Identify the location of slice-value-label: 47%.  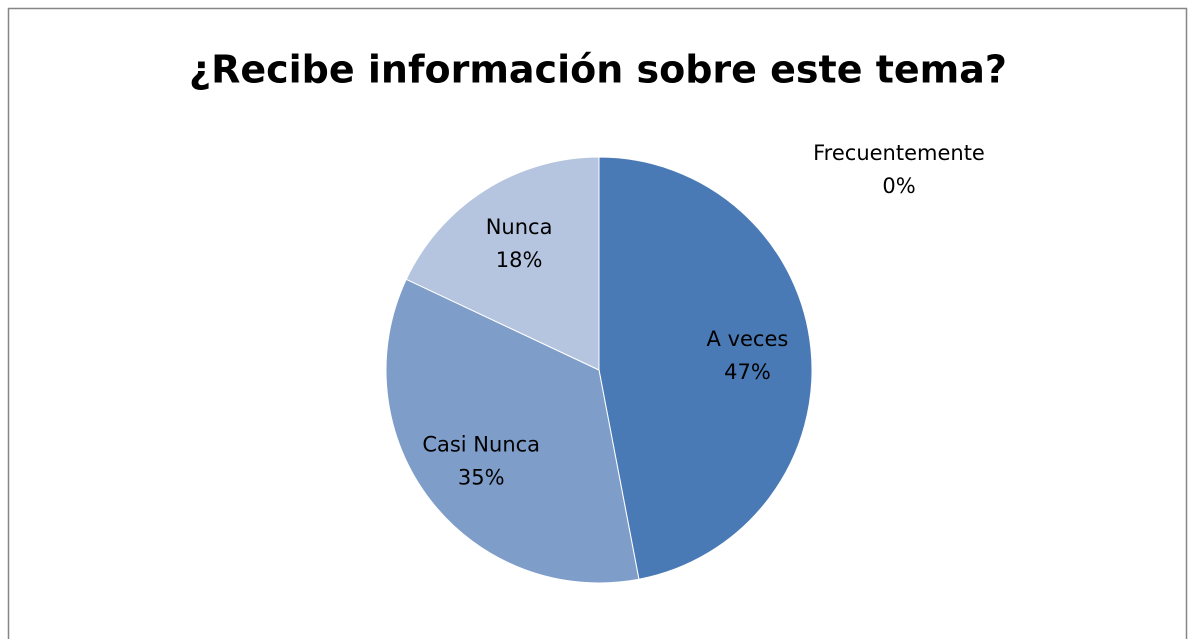
(747, 372).